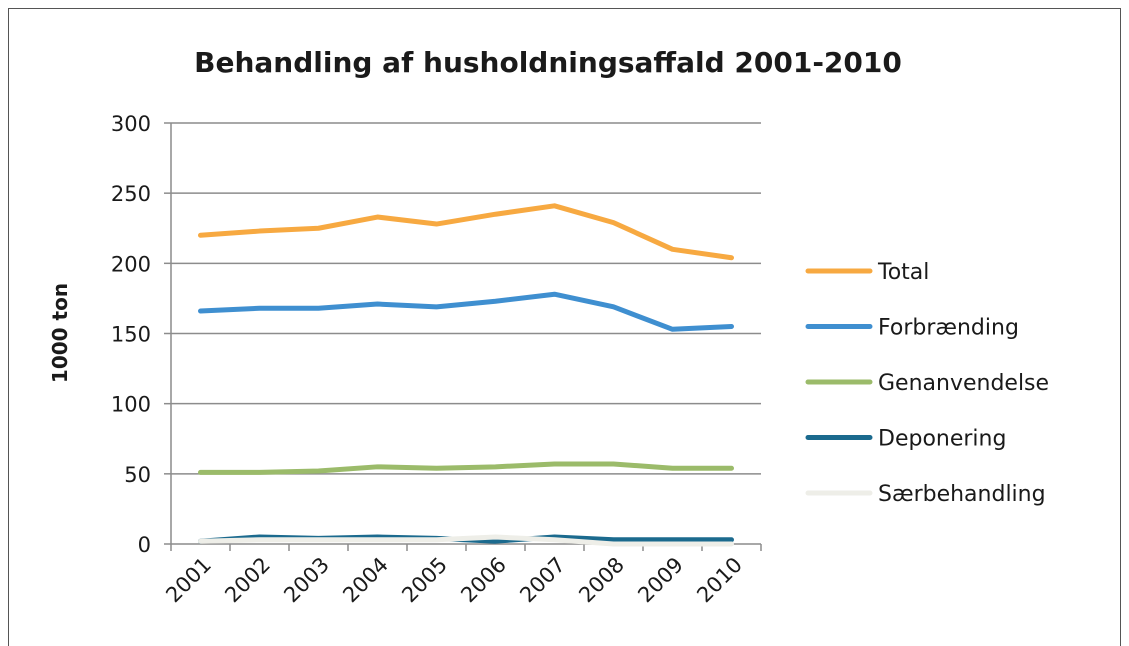 The height and width of the screenshot is (646, 1129). I want to click on y-axis-label: 1000 ton, so click(60, 333).